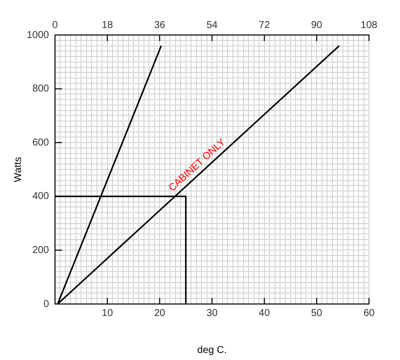  I want to click on y-axis-title: Watts, so click(18, 169).